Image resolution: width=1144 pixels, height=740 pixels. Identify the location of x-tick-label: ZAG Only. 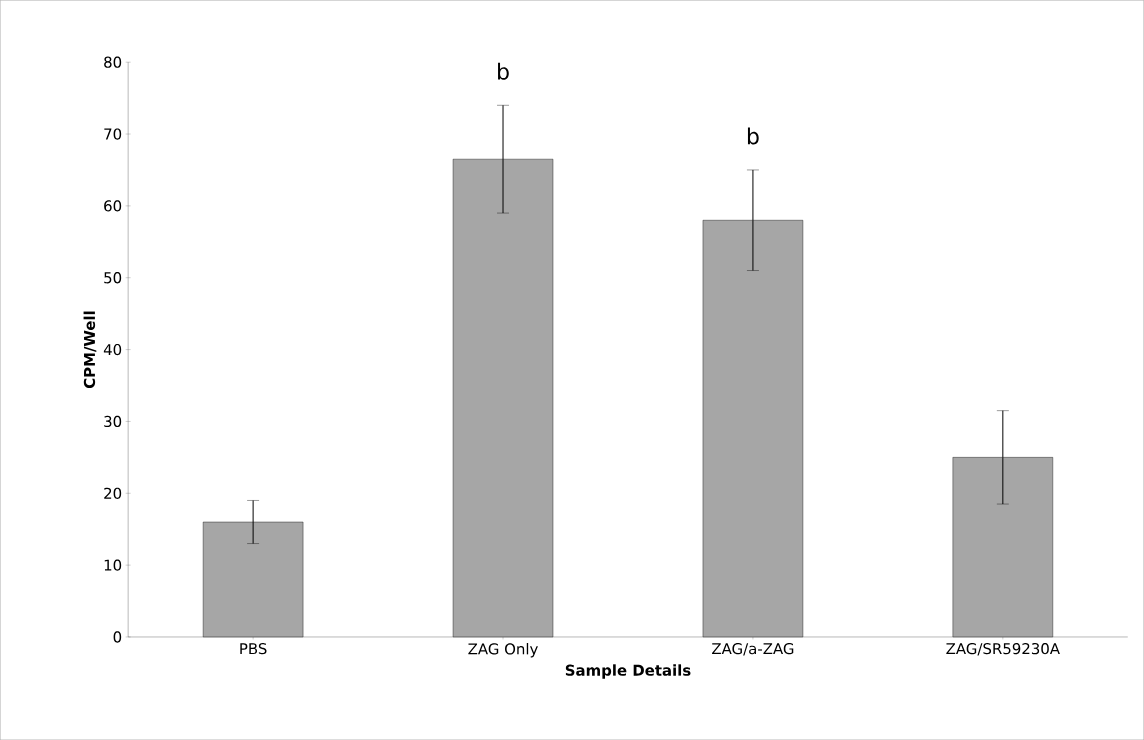
(503, 650).